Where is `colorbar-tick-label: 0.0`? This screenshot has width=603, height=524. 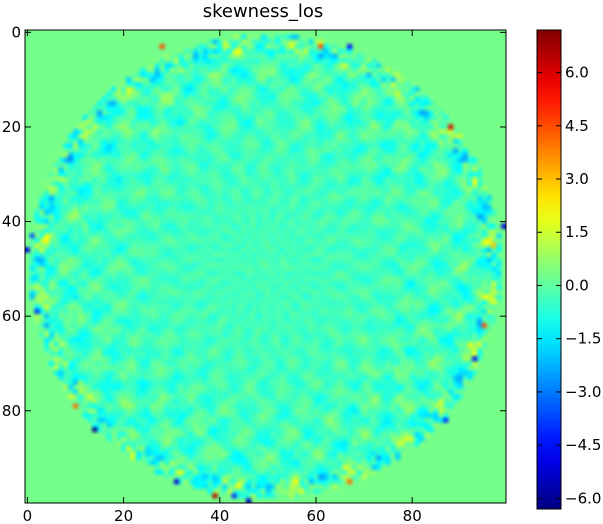
colorbar-tick-label: 0.0 is located at coordinates (577, 285).